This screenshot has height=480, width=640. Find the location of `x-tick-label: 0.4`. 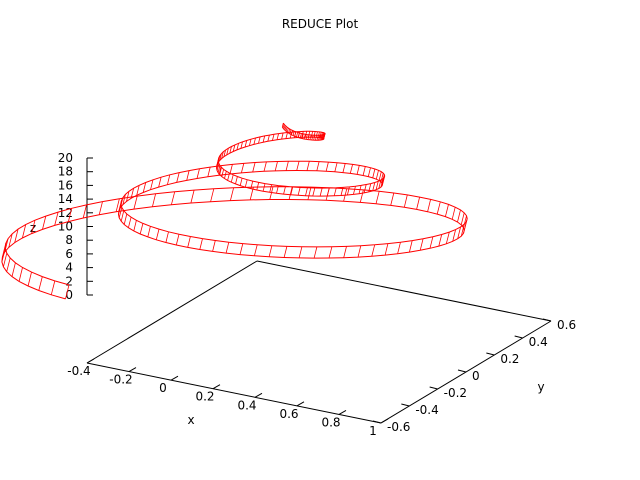

x-tick-label: 0.4 is located at coordinates (246, 405).